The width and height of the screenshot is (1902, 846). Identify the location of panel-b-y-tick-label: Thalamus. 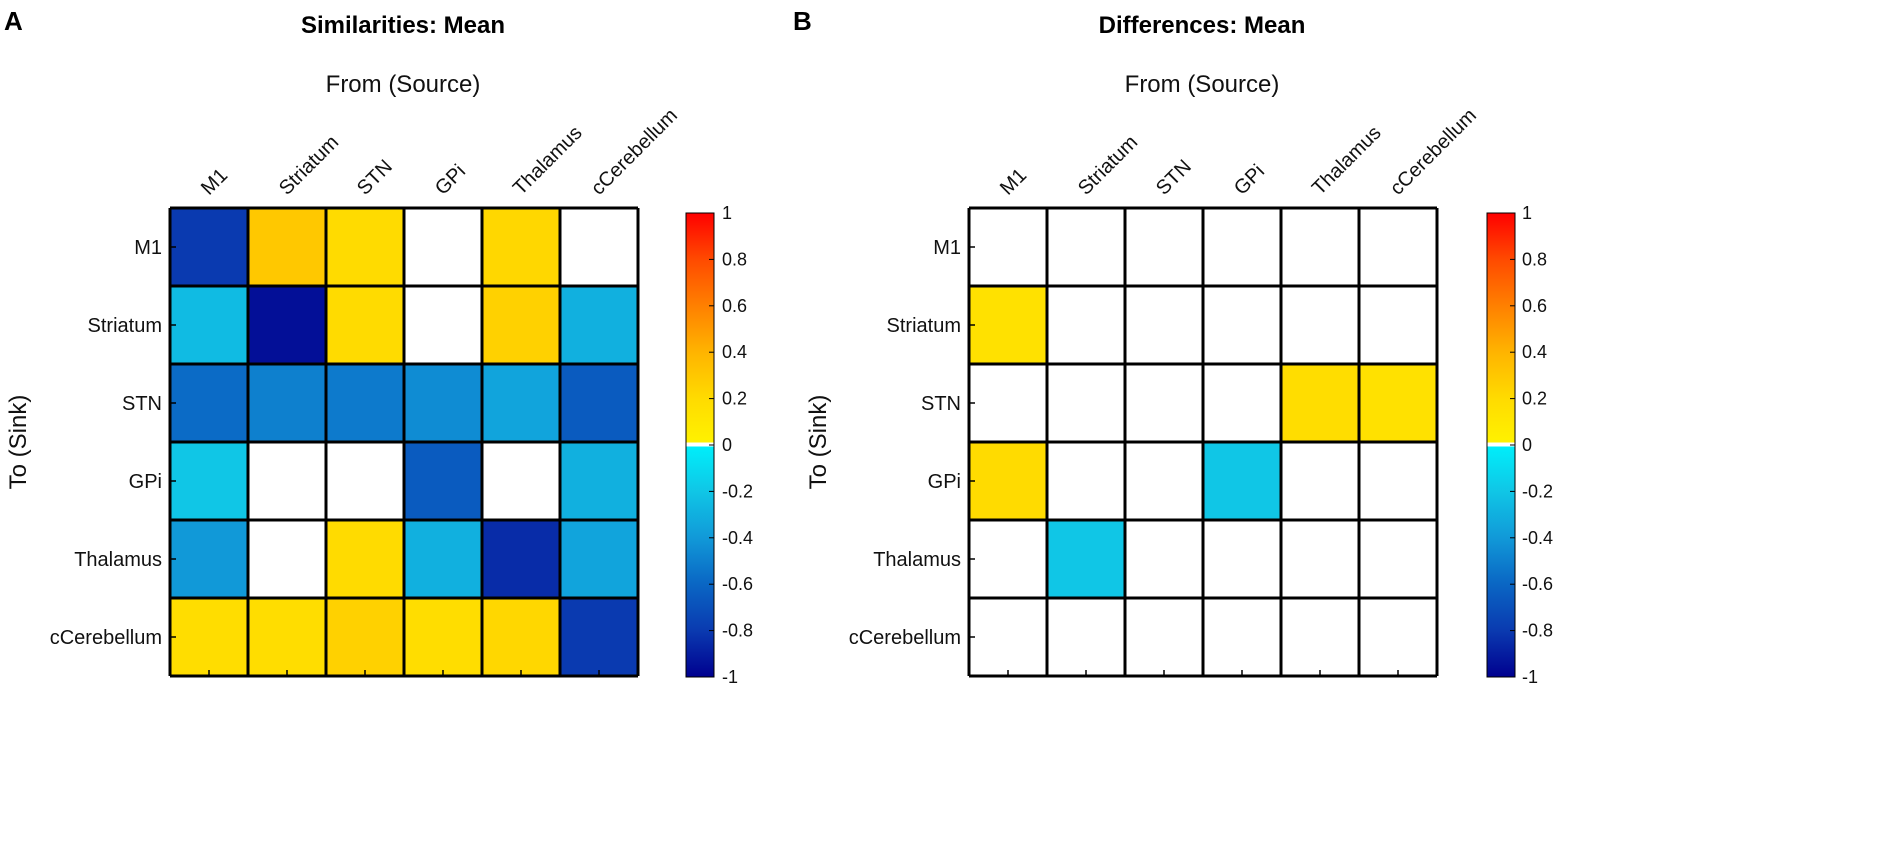
(917, 560).